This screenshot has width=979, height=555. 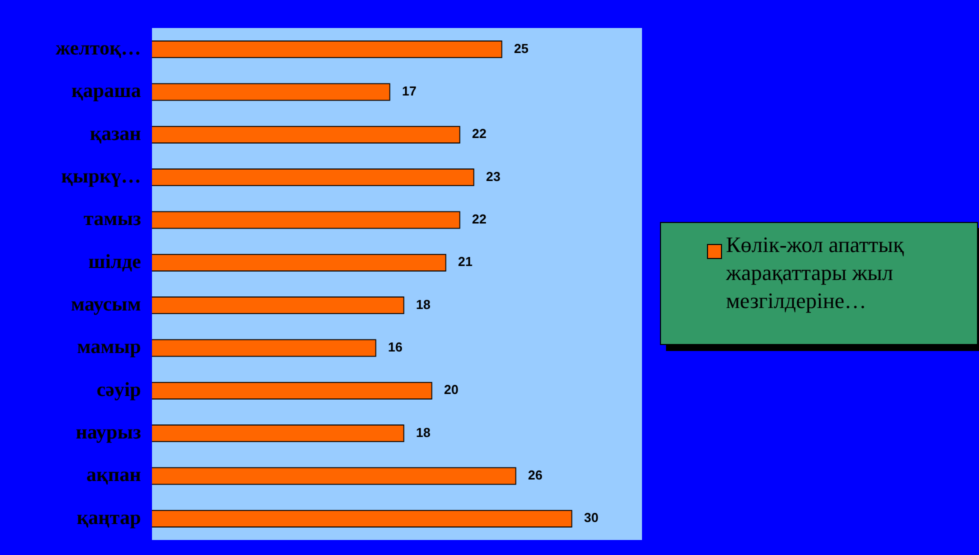 I want to click on y-tick-label: сәуір, so click(x=118, y=389).